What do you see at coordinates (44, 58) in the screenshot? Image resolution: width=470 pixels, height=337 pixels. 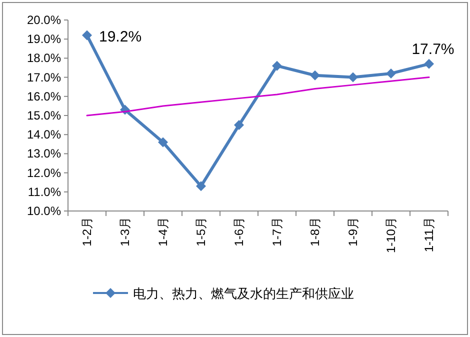 I see `y-tick-label: 18.0%` at bounding box center [44, 58].